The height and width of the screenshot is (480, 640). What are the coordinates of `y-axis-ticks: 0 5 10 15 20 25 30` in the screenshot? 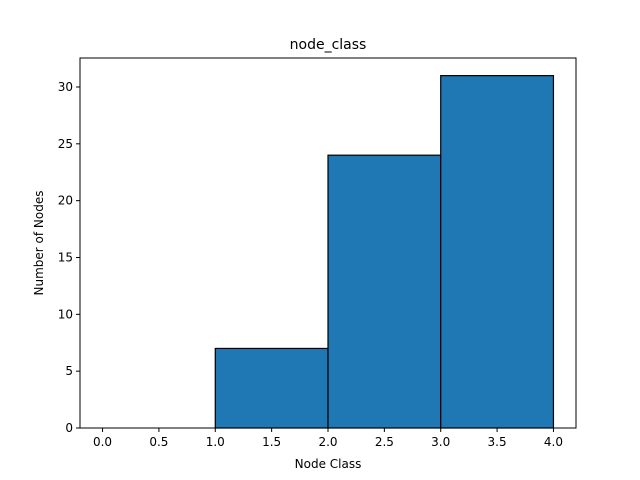 It's located at (69, 257).